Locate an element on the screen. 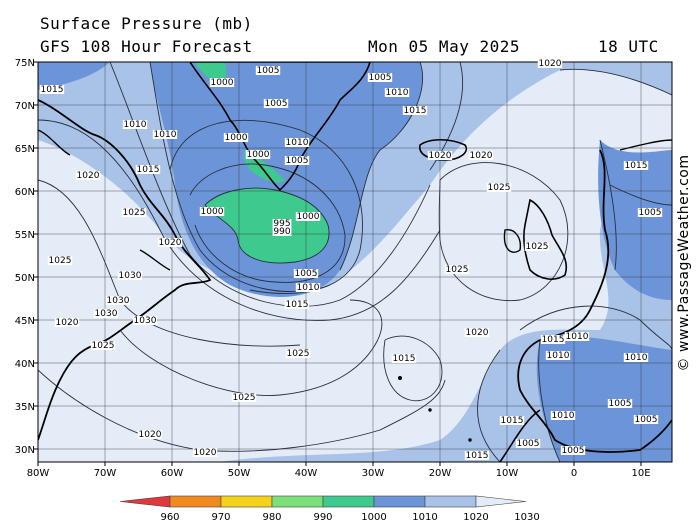  lon-label: 50W is located at coordinates (239, 473).